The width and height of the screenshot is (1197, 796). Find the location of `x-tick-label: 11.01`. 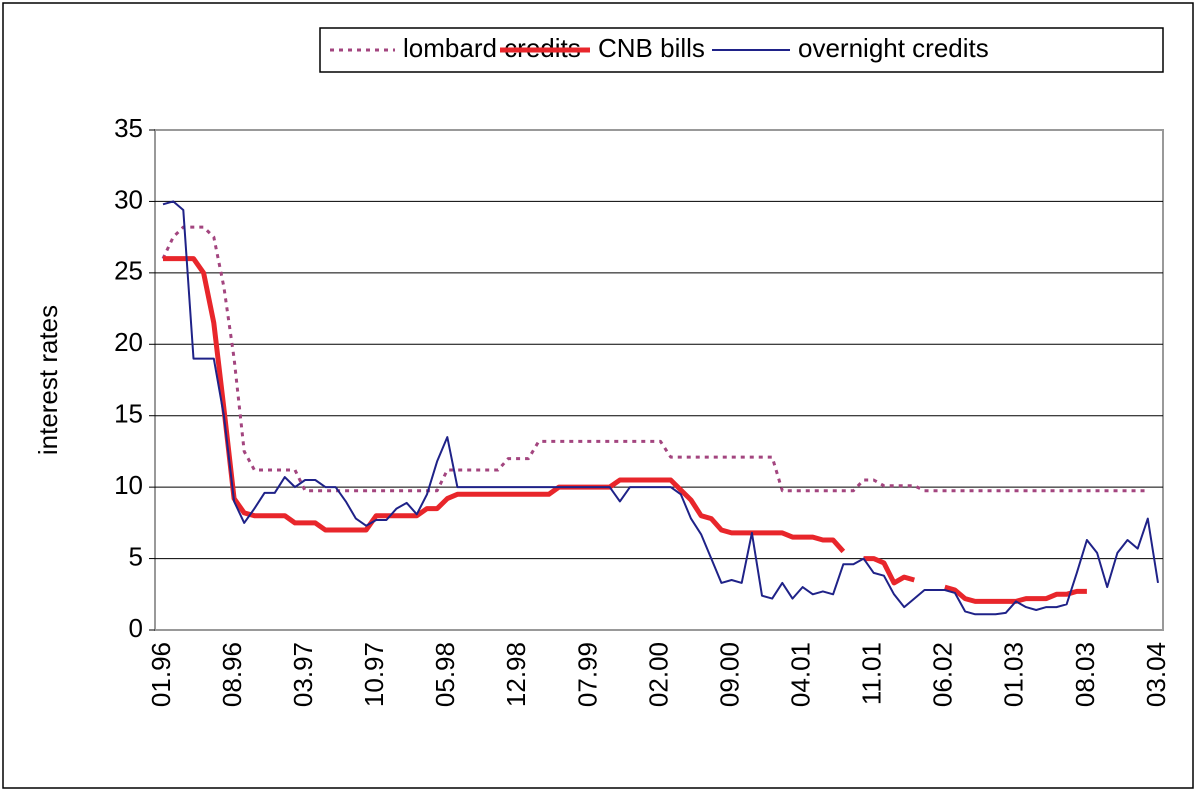

x-tick-label: 11.01 is located at coordinates (872, 673).